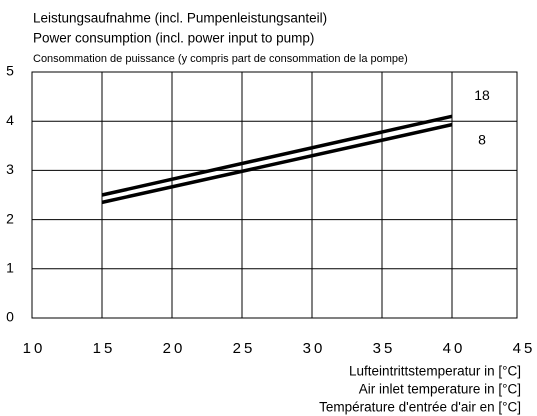 The height and width of the screenshot is (416, 537). I want to click on y-tick-label: 5, so click(10, 71).